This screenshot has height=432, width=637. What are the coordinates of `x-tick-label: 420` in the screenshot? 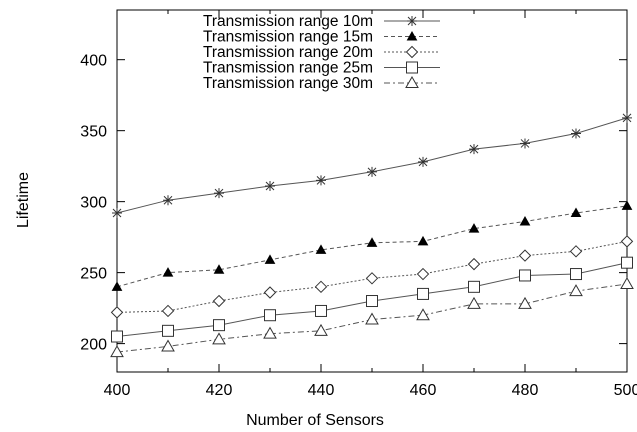 It's located at (219, 390).